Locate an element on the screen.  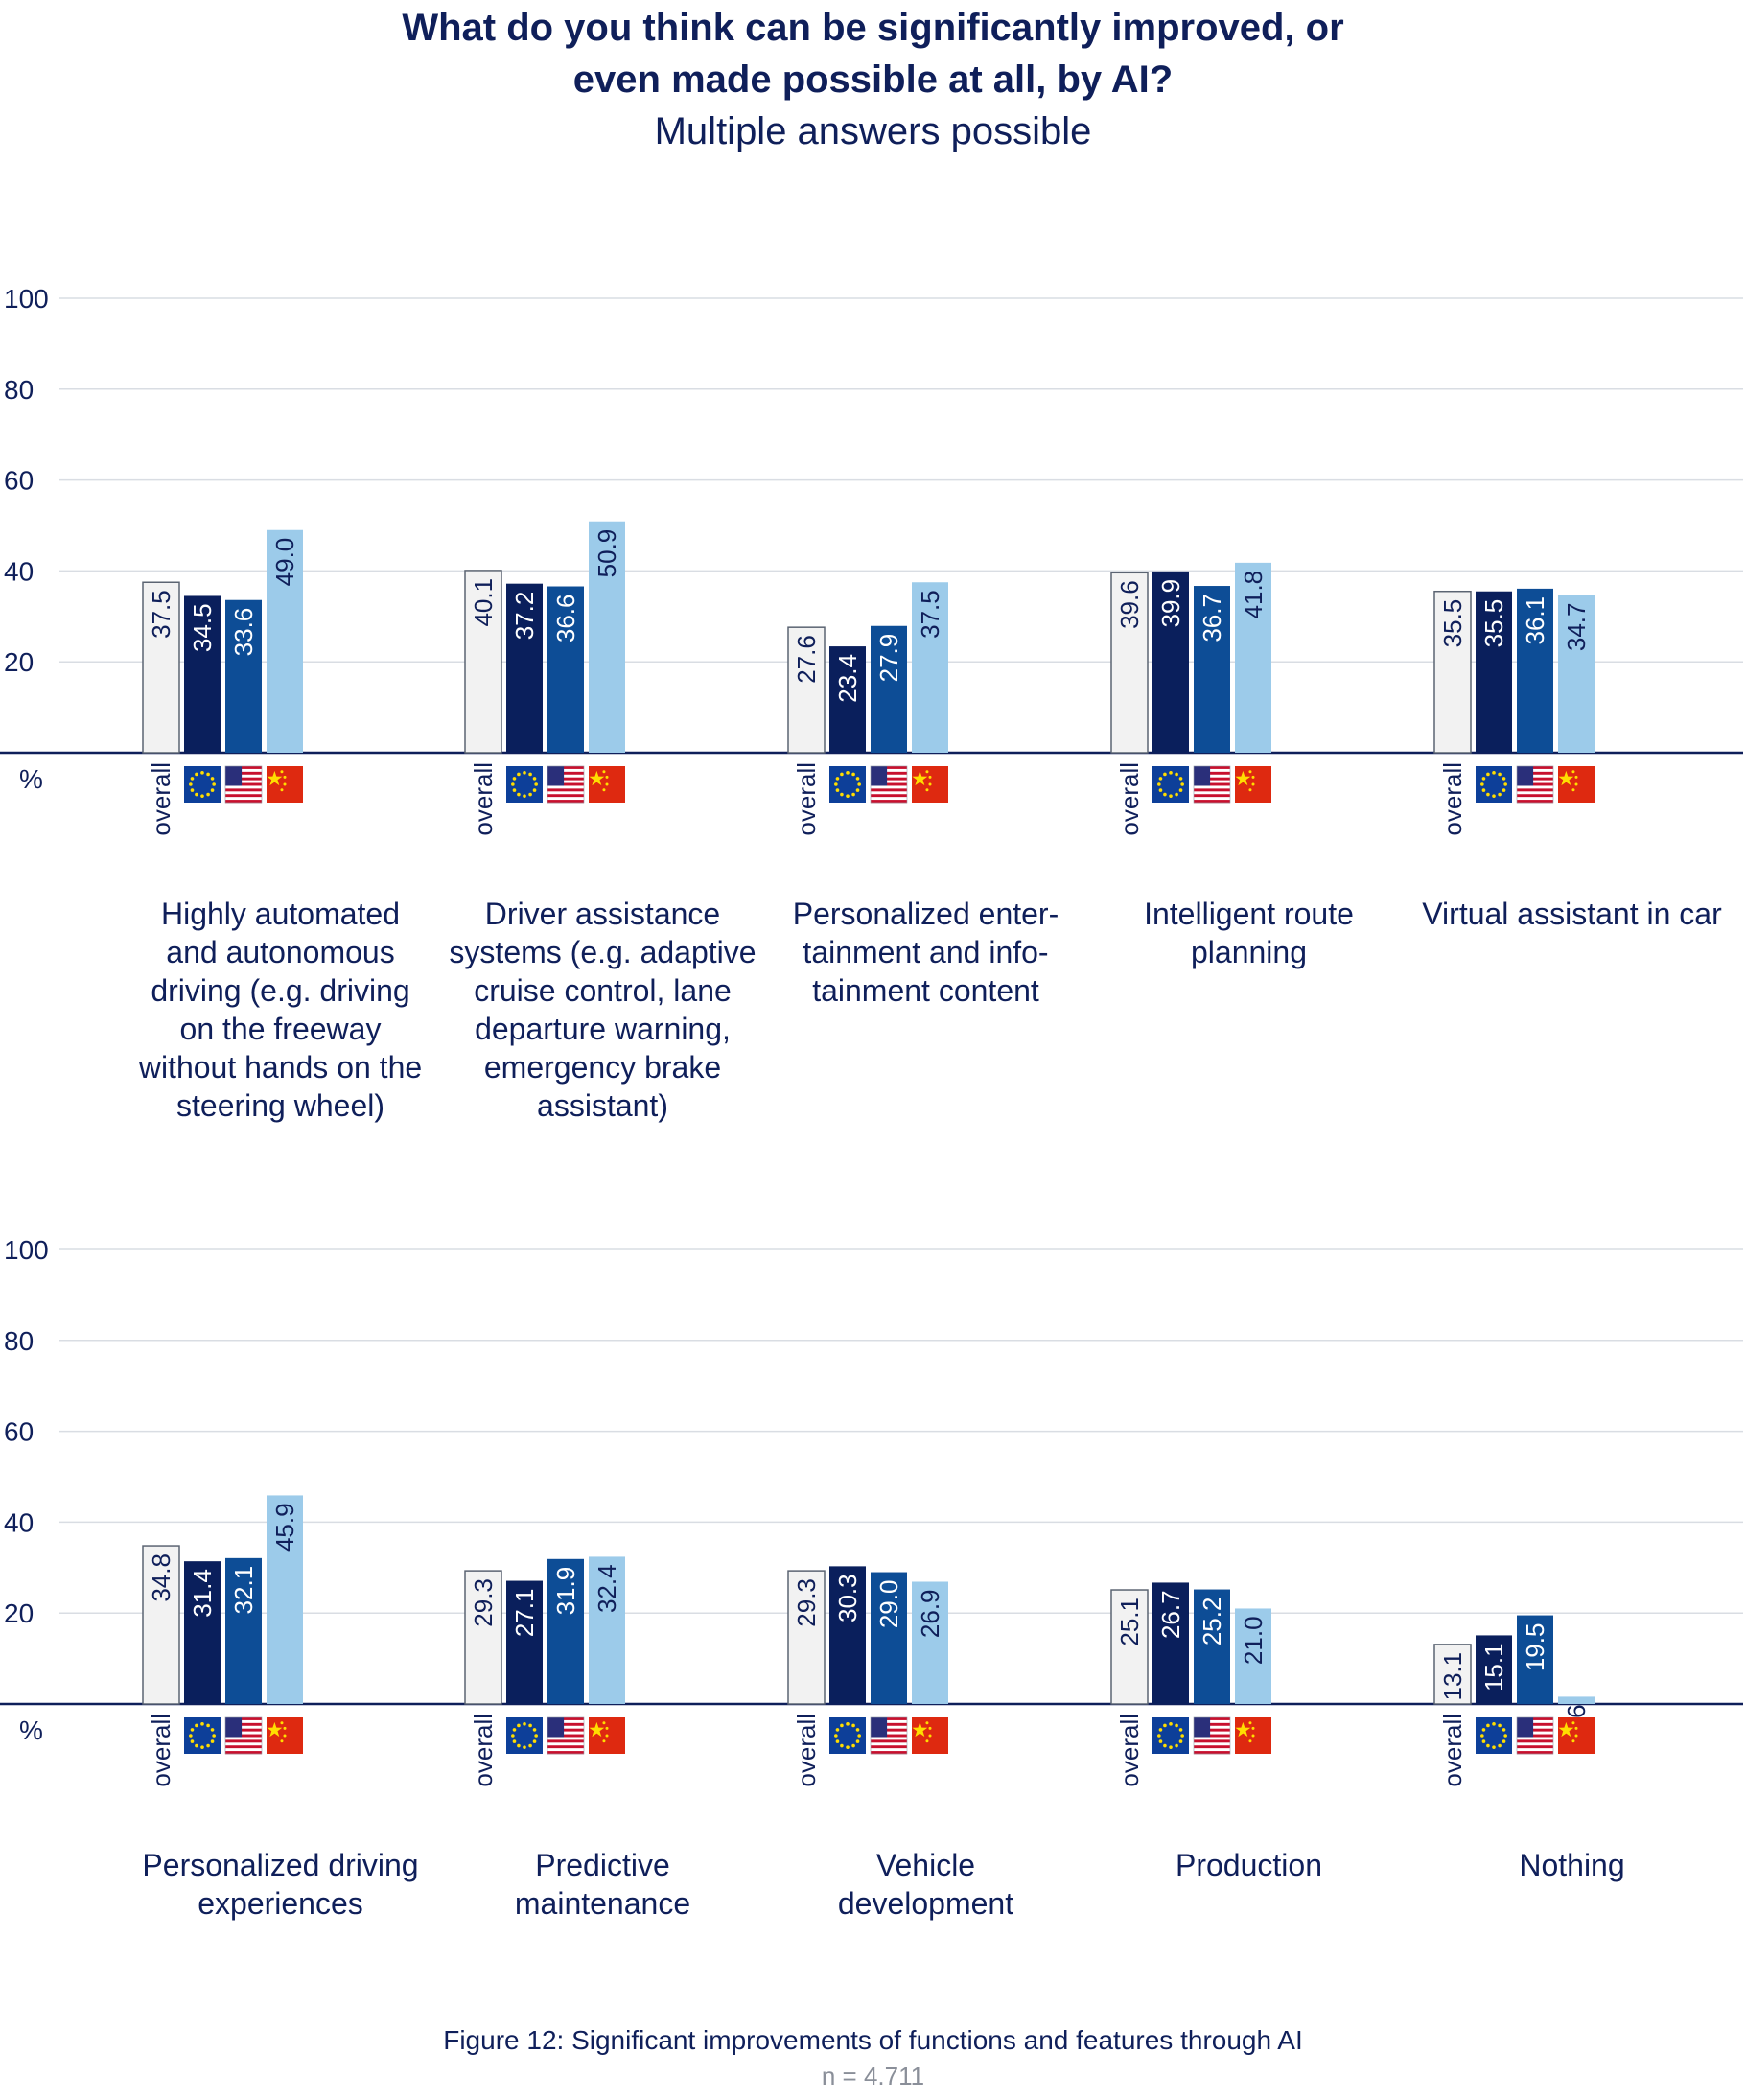
category-label-line: planning is located at coordinates (1249, 952).